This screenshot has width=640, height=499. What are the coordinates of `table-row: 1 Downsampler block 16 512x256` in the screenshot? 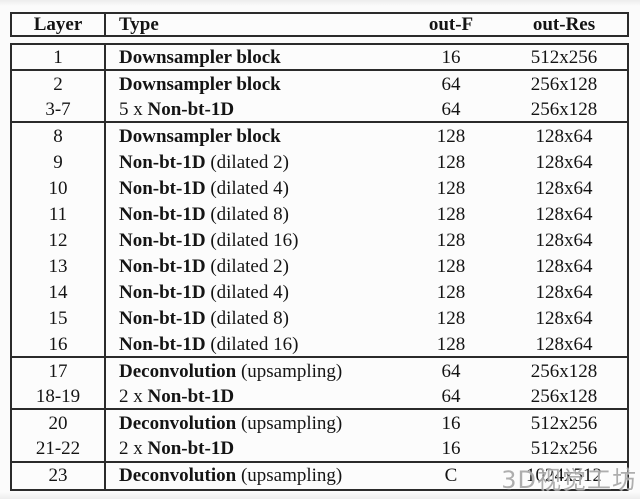 It's located at (319, 58).